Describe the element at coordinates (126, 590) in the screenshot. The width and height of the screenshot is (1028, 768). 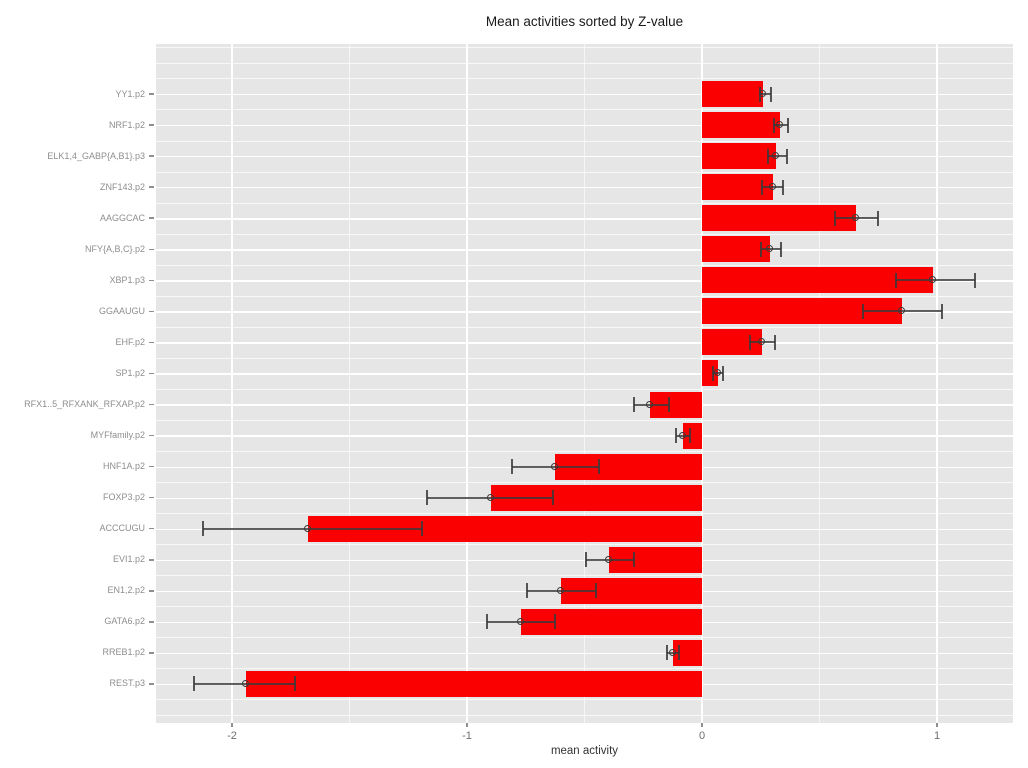
I see `y-axis-label: EN1,2.p2` at that location.